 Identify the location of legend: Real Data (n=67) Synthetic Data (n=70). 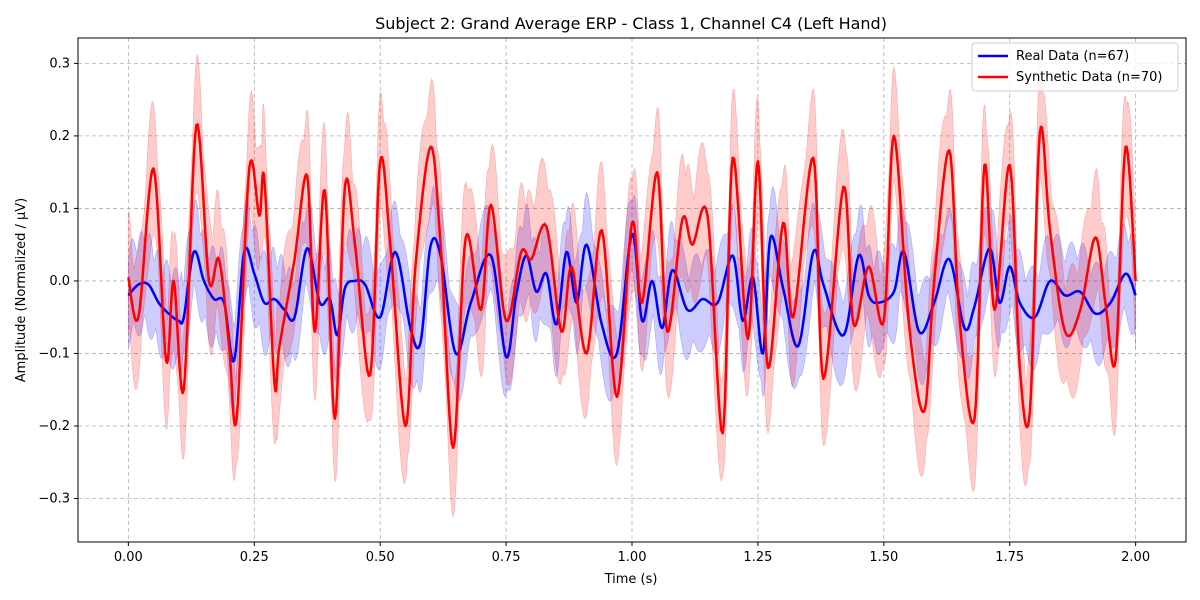
(1075, 67).